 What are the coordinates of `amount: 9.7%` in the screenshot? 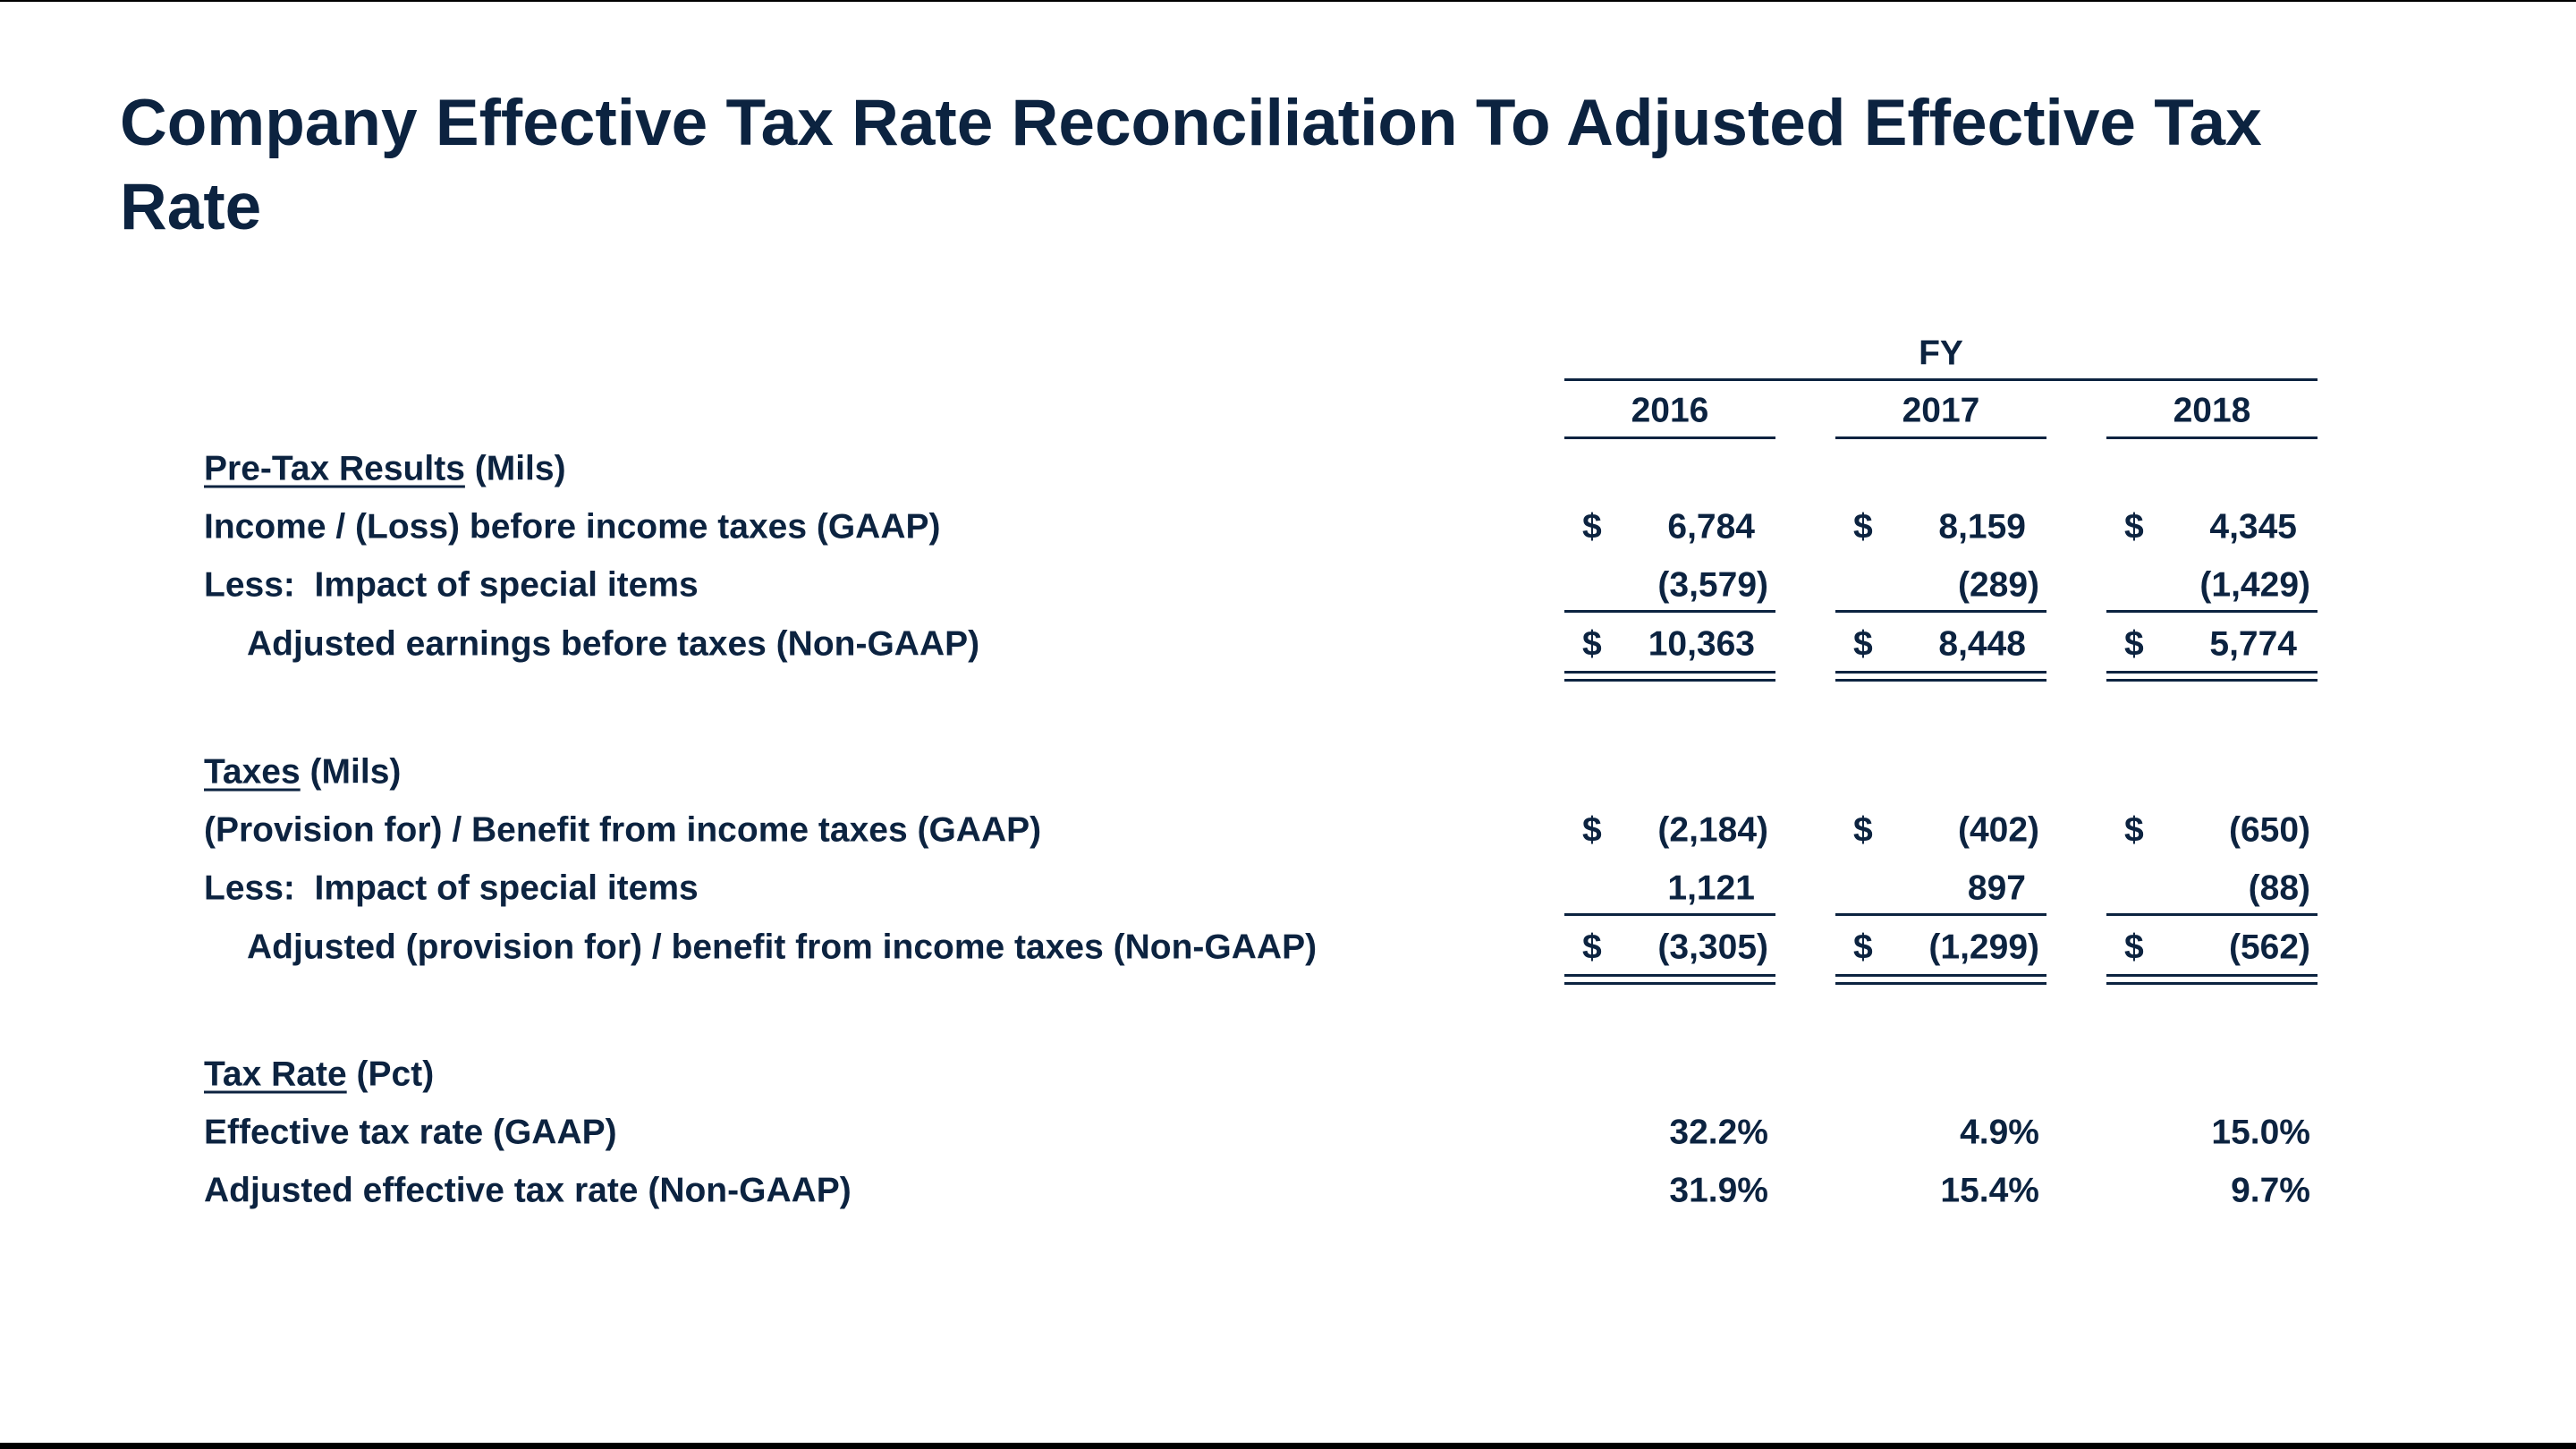 It's located at (2270, 1190).